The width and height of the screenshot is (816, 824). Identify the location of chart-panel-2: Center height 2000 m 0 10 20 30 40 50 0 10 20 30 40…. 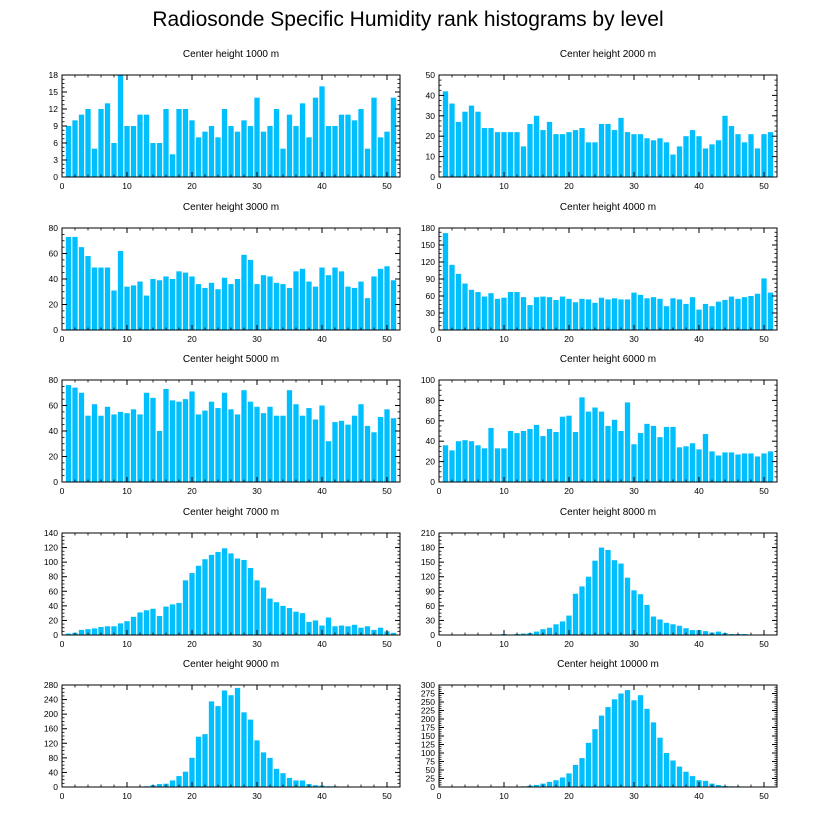
(602, 120).